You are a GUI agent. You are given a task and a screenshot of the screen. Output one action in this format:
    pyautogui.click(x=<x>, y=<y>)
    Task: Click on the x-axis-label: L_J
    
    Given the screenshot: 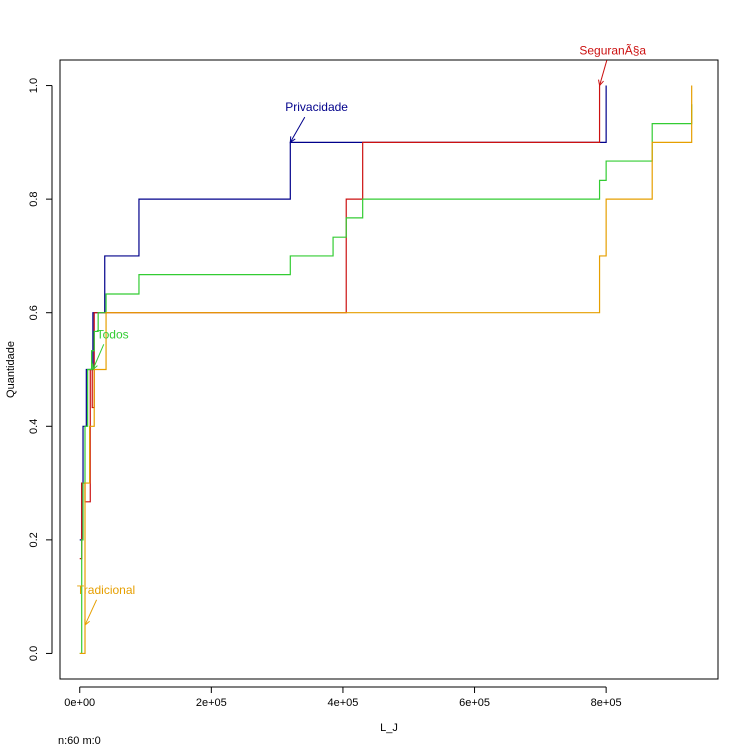 What is the action you would take?
    pyautogui.click(x=389, y=728)
    